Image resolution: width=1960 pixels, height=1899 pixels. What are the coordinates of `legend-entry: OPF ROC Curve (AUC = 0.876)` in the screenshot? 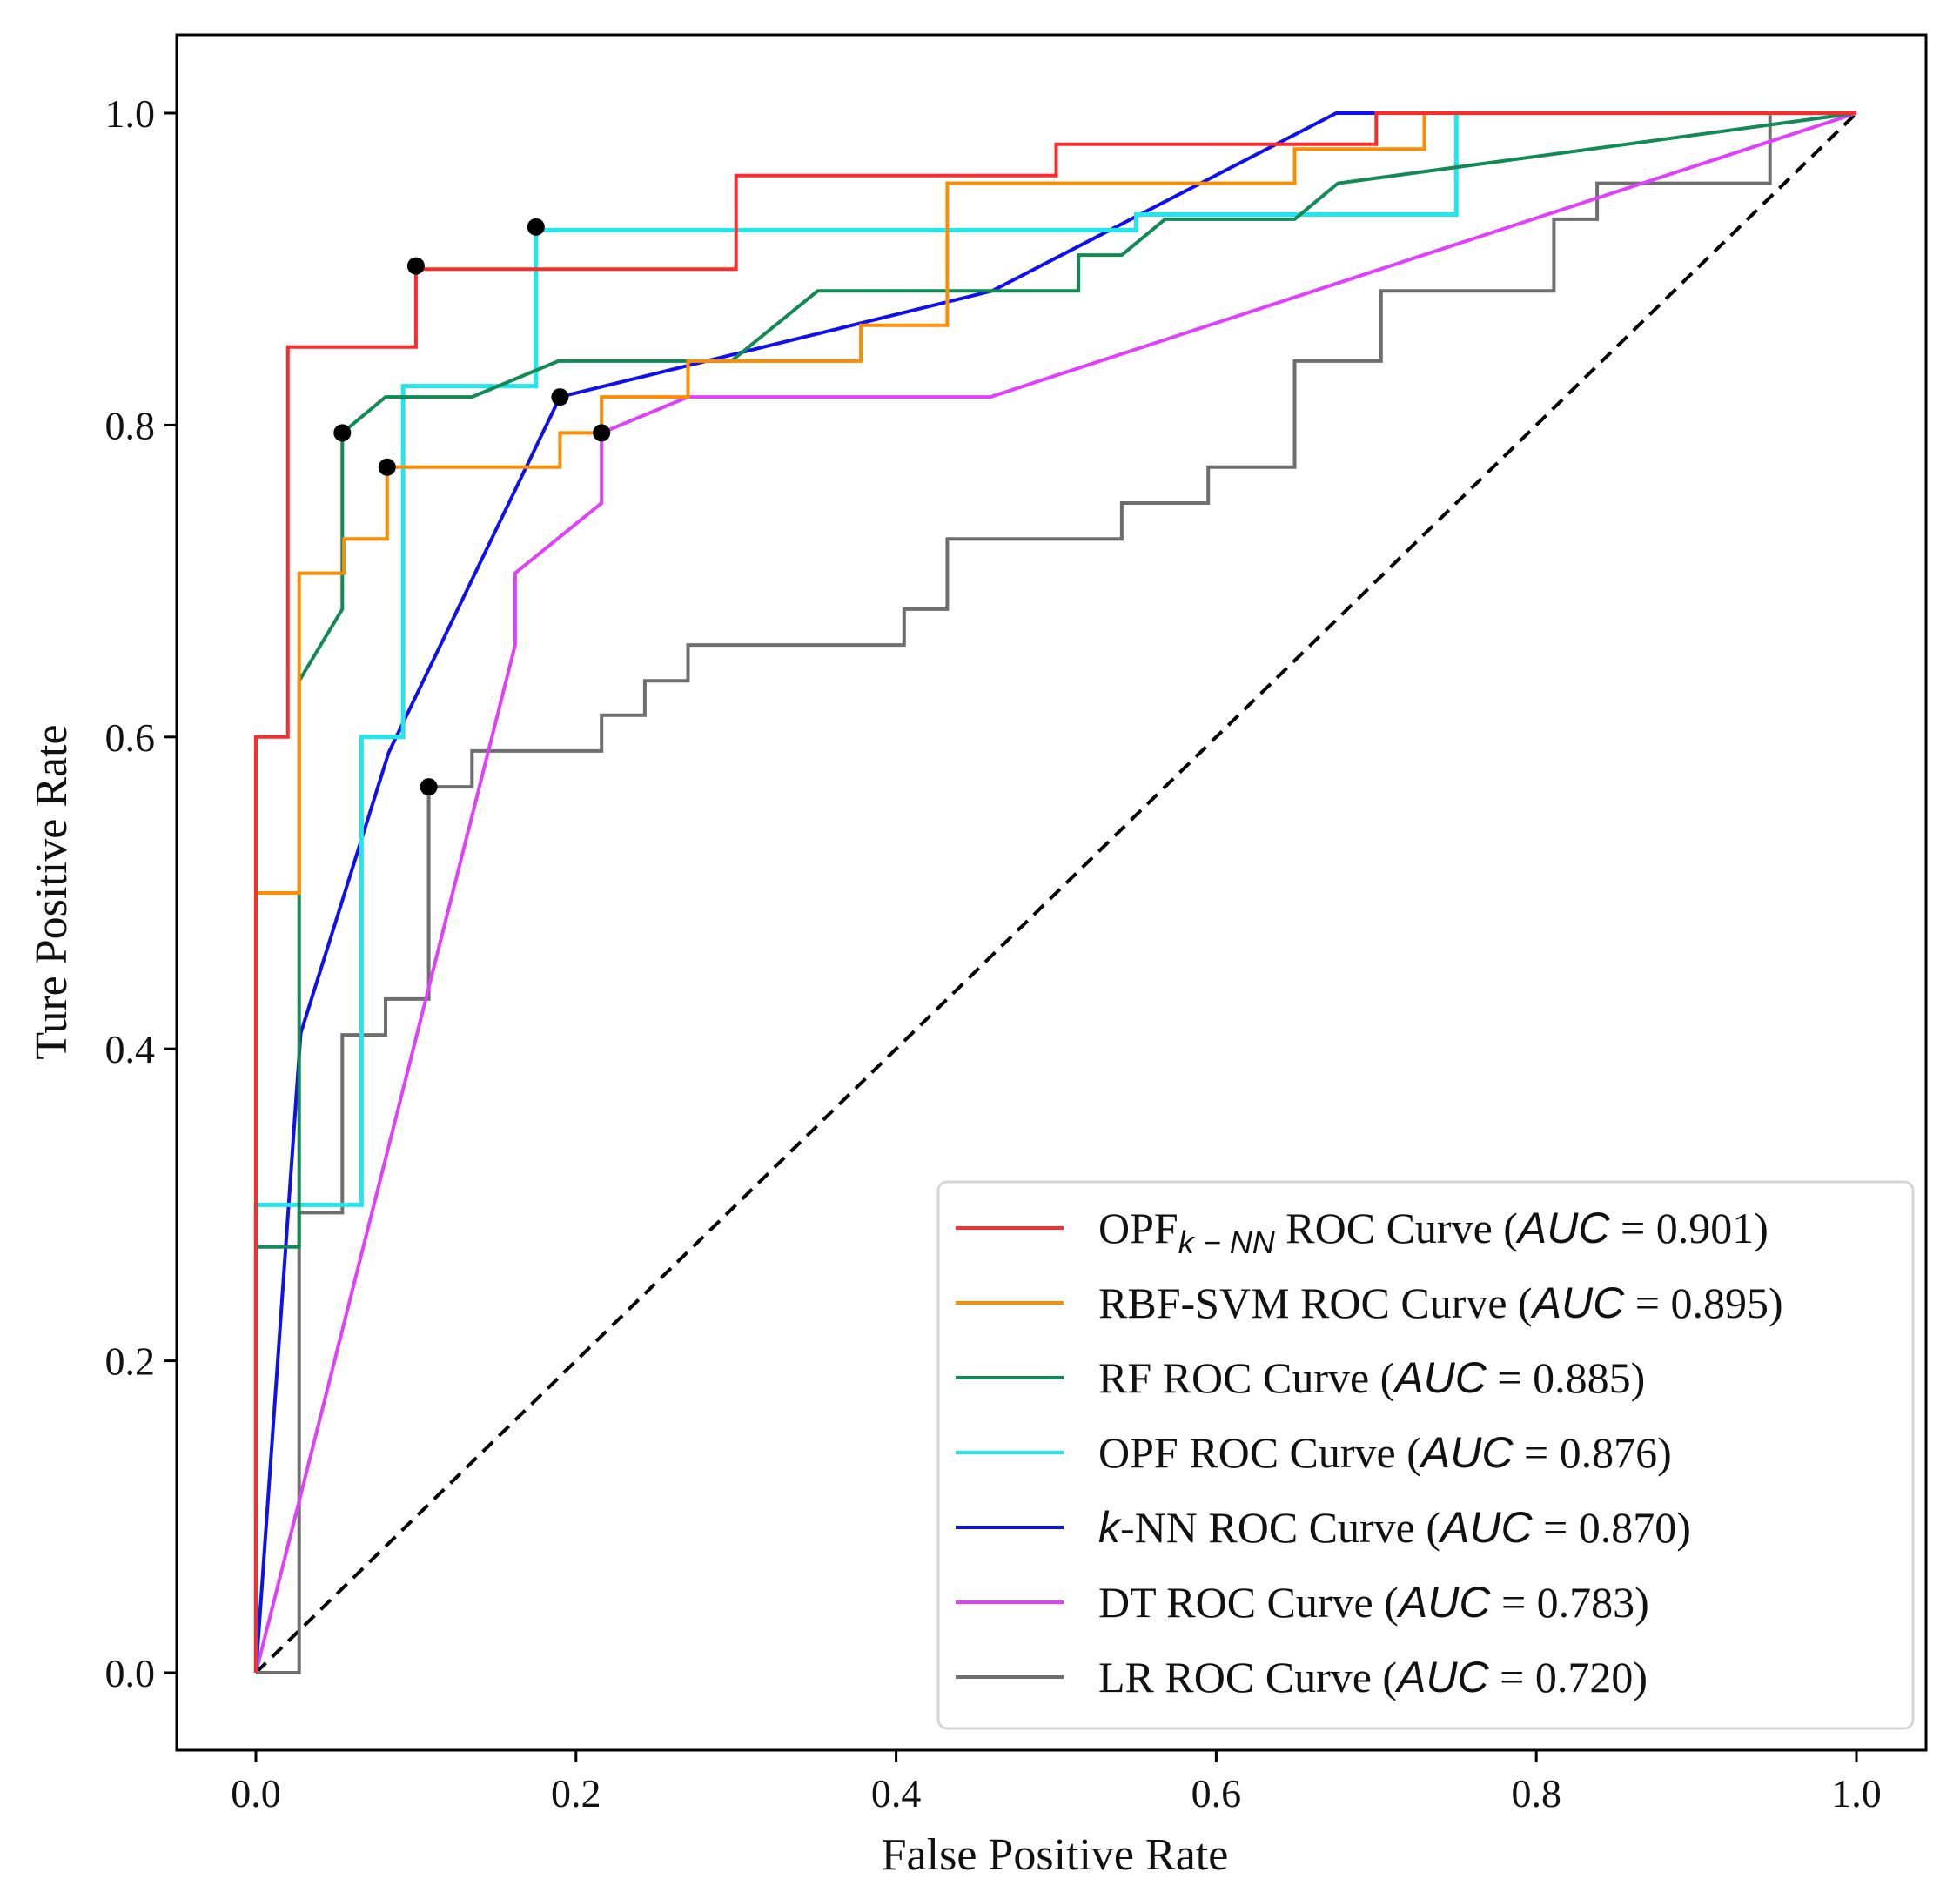 It's located at (1314, 1452).